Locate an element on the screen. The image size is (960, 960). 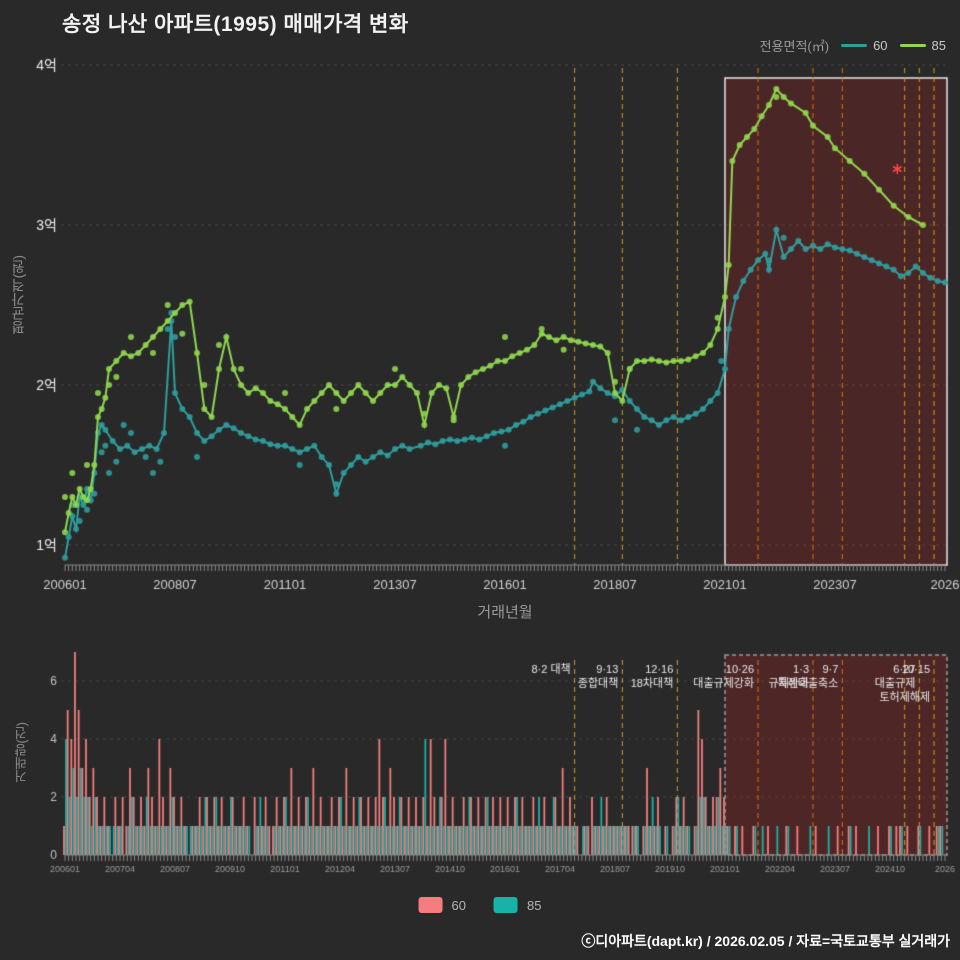
volume-legend-item-85: 85 is located at coordinates (517, 905).